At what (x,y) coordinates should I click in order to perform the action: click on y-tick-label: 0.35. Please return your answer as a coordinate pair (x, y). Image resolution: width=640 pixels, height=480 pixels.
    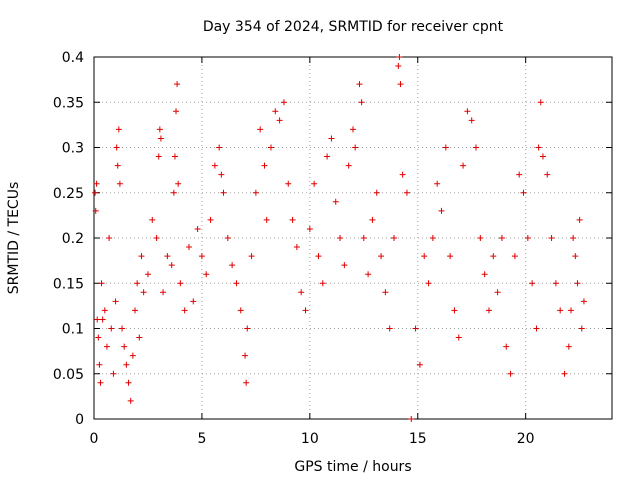
    Looking at the image, I should click on (68, 103).